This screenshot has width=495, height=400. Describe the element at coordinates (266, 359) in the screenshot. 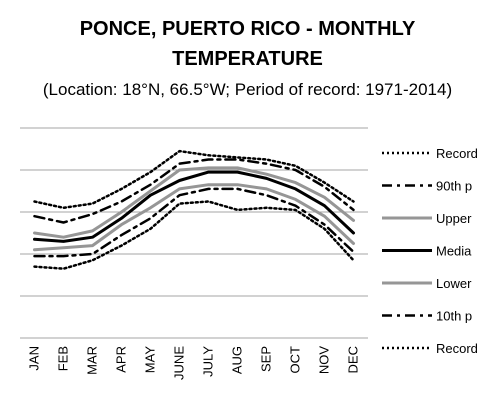

I see `x-tick-label: SEP` at that location.